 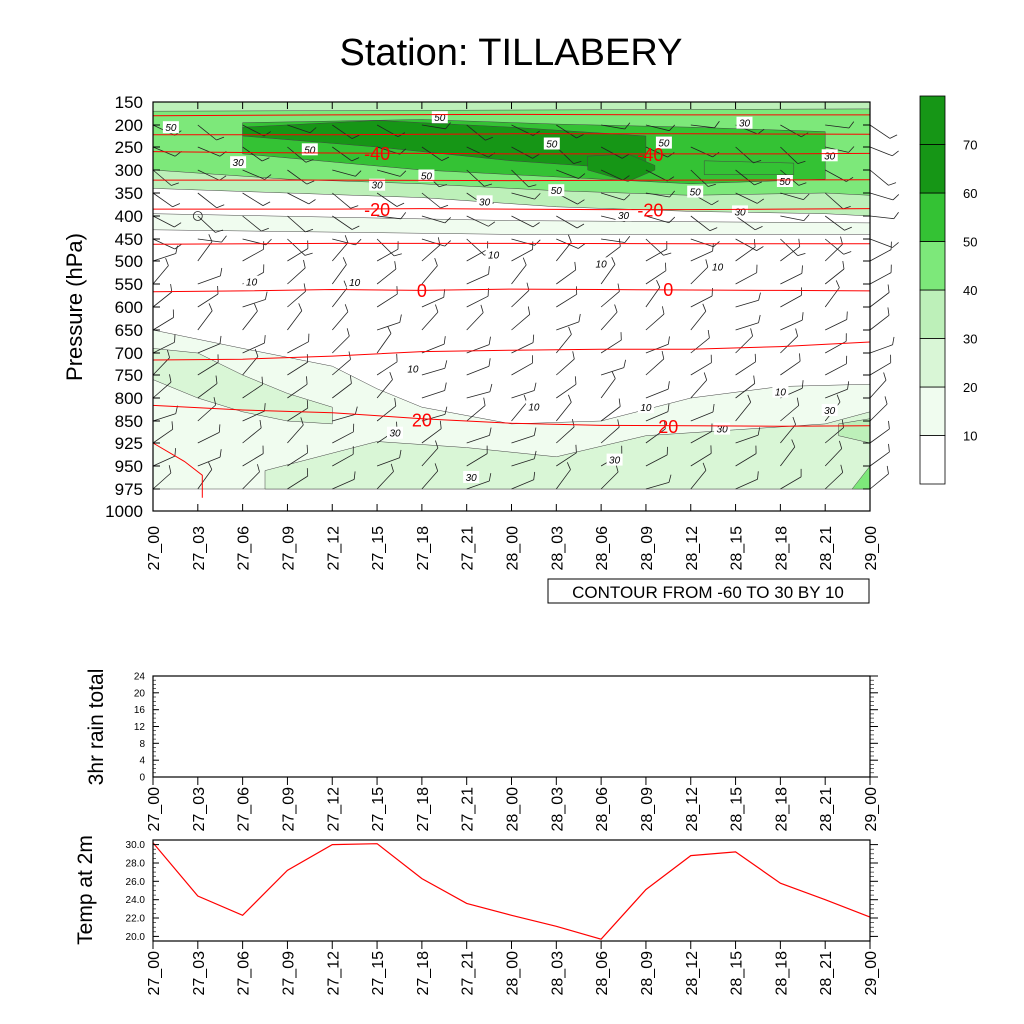 I want to click on x-tick-label: 27_15, so click(x=378, y=973).